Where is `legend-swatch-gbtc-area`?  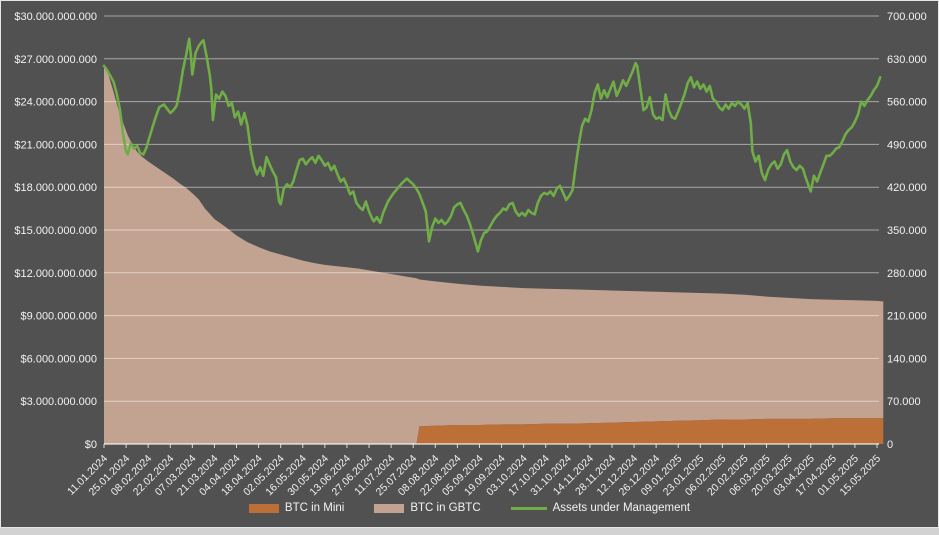 legend-swatch-gbtc-area is located at coordinates (389, 508).